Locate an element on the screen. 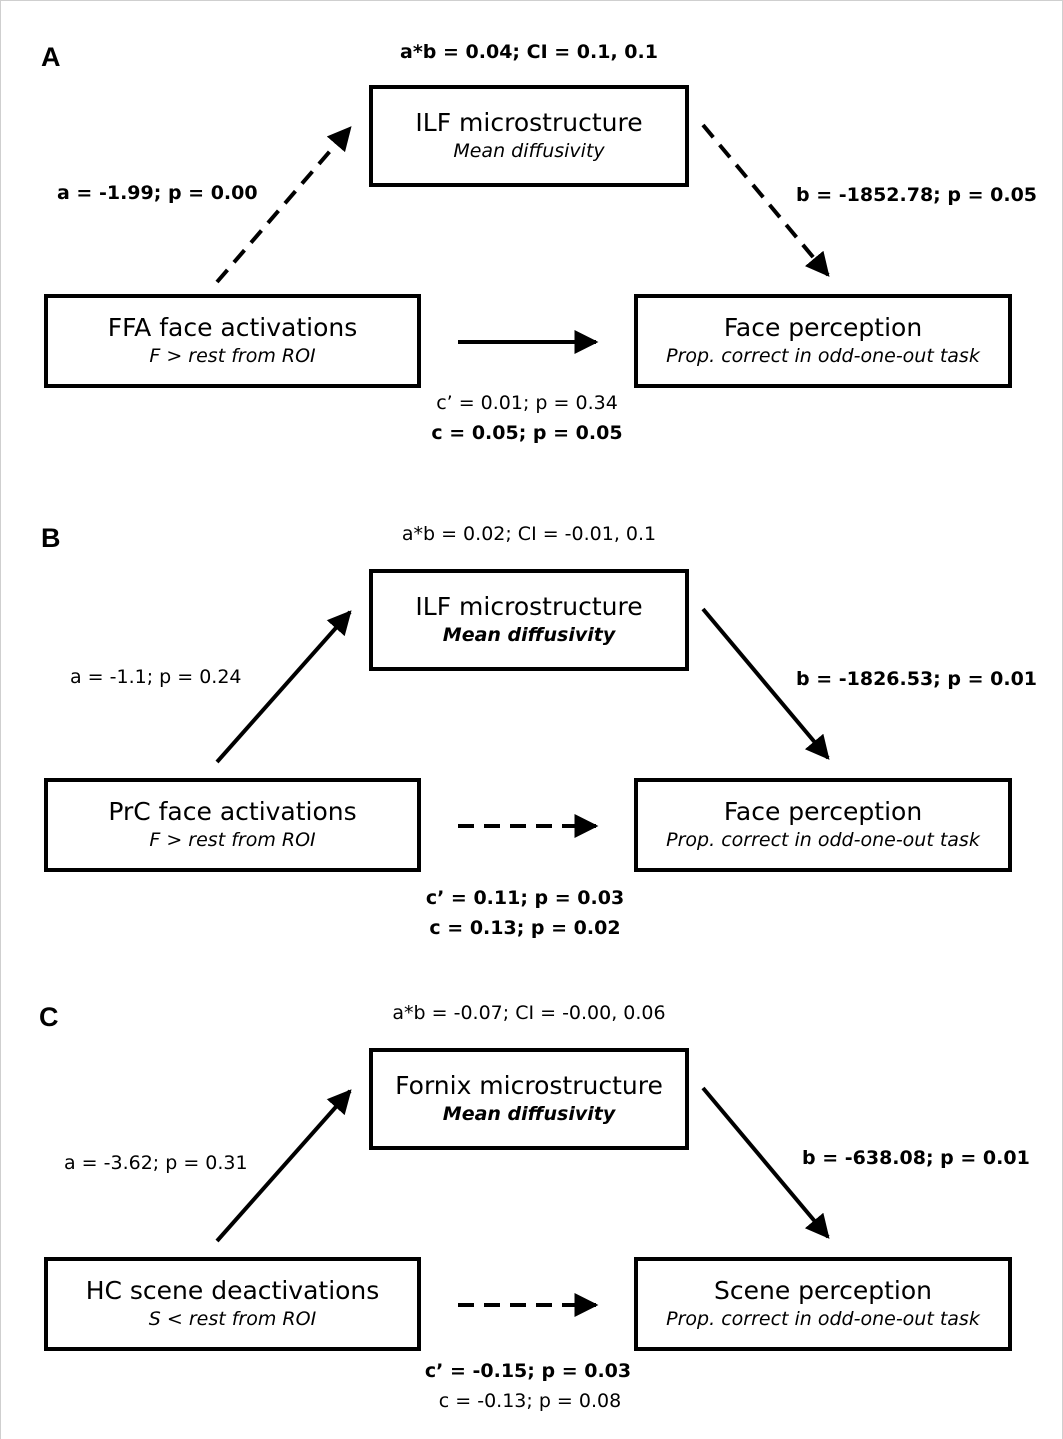 The image size is (1063, 1439). path-a-label: a = -3.62; p = 0.31 is located at coordinates (156, 1163).